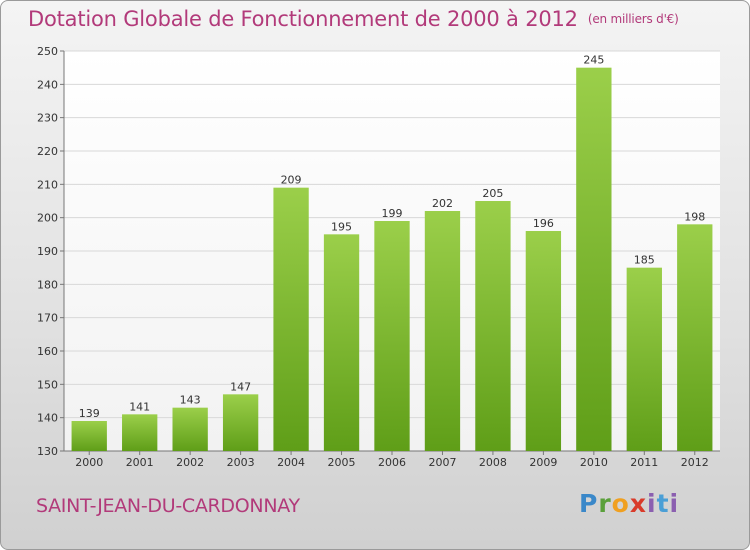 This screenshot has height=550, width=750. I want to click on value-label-2003: 147, so click(240, 386).